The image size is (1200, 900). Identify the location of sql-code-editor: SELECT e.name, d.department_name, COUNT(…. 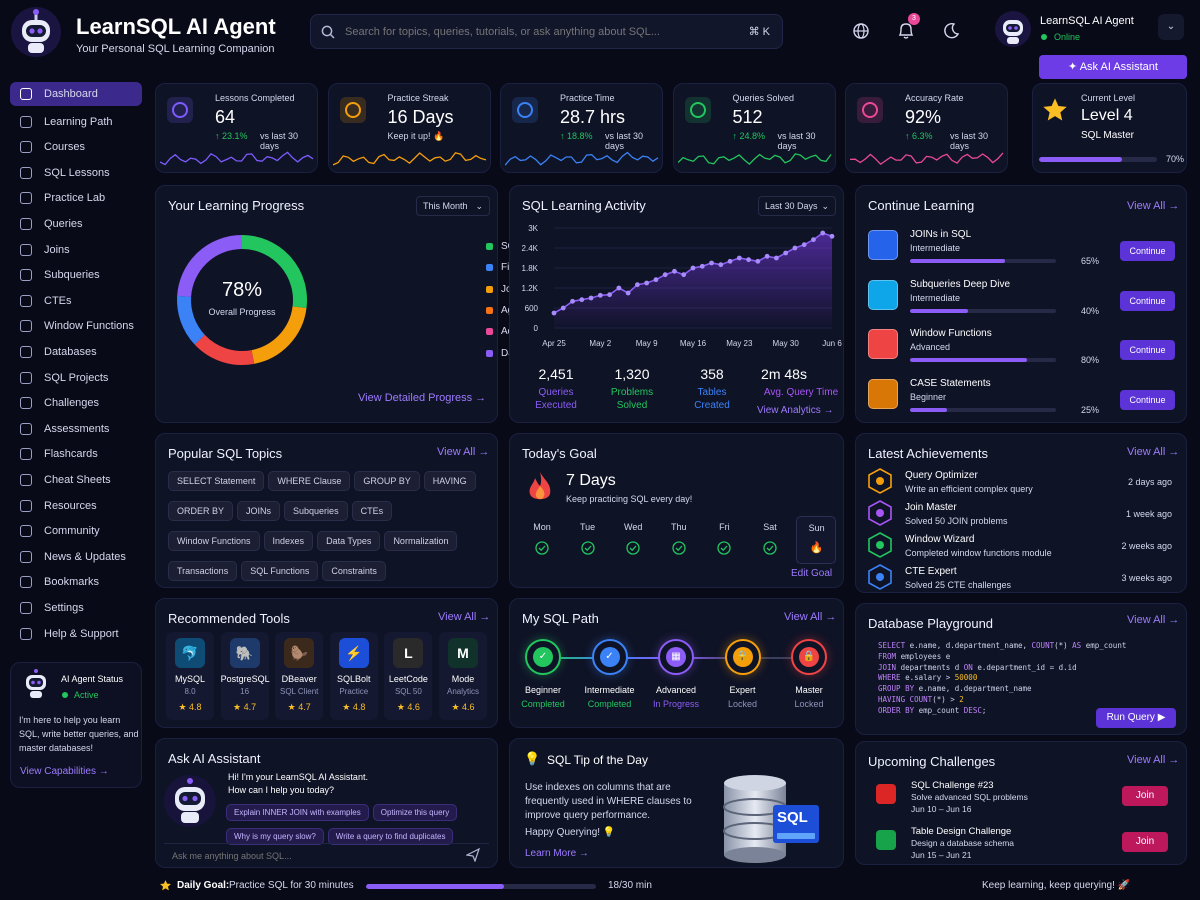
(1028, 679).